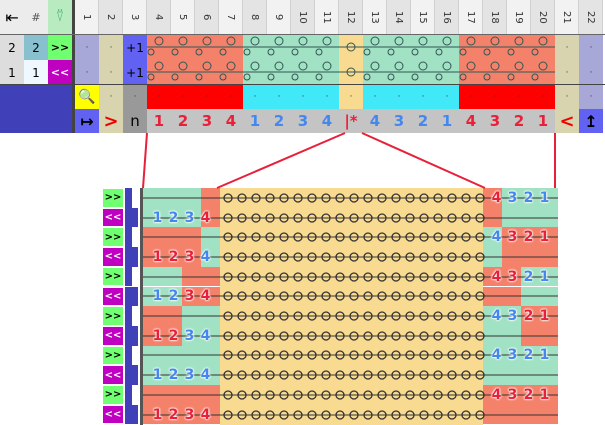  I want to click on column-header: 19, so click(519, 17).